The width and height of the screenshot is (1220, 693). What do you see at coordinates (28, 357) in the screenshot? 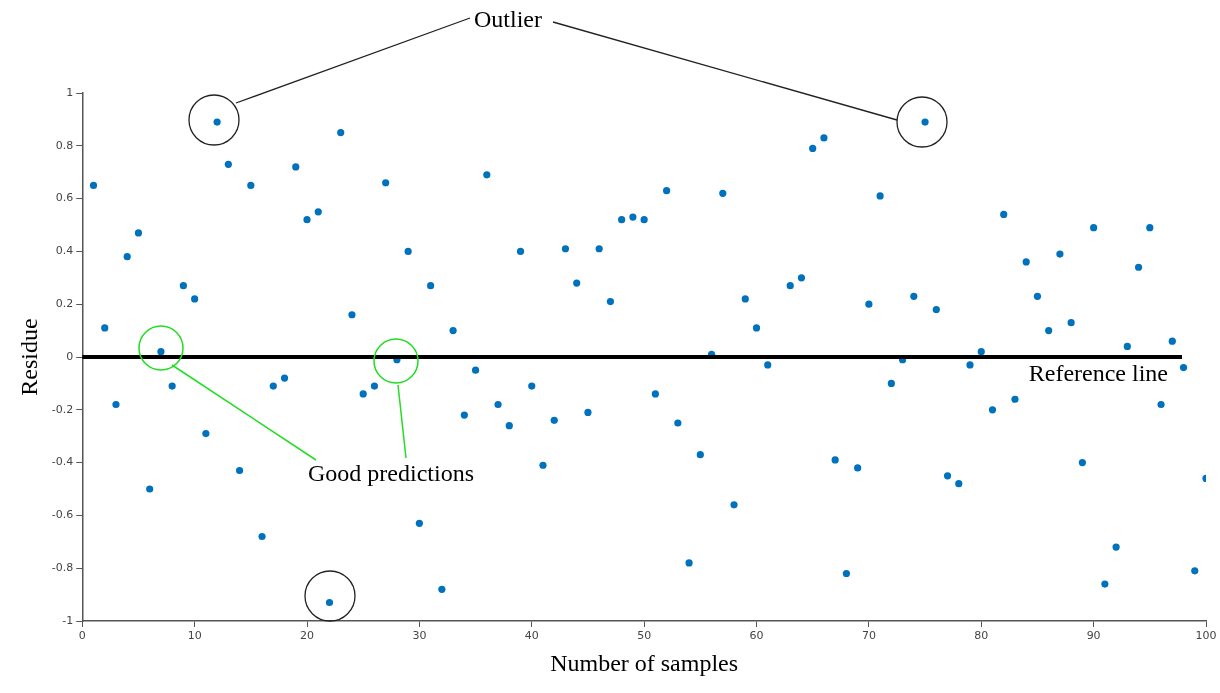
I see `y-axis-title: Residue` at bounding box center [28, 357].